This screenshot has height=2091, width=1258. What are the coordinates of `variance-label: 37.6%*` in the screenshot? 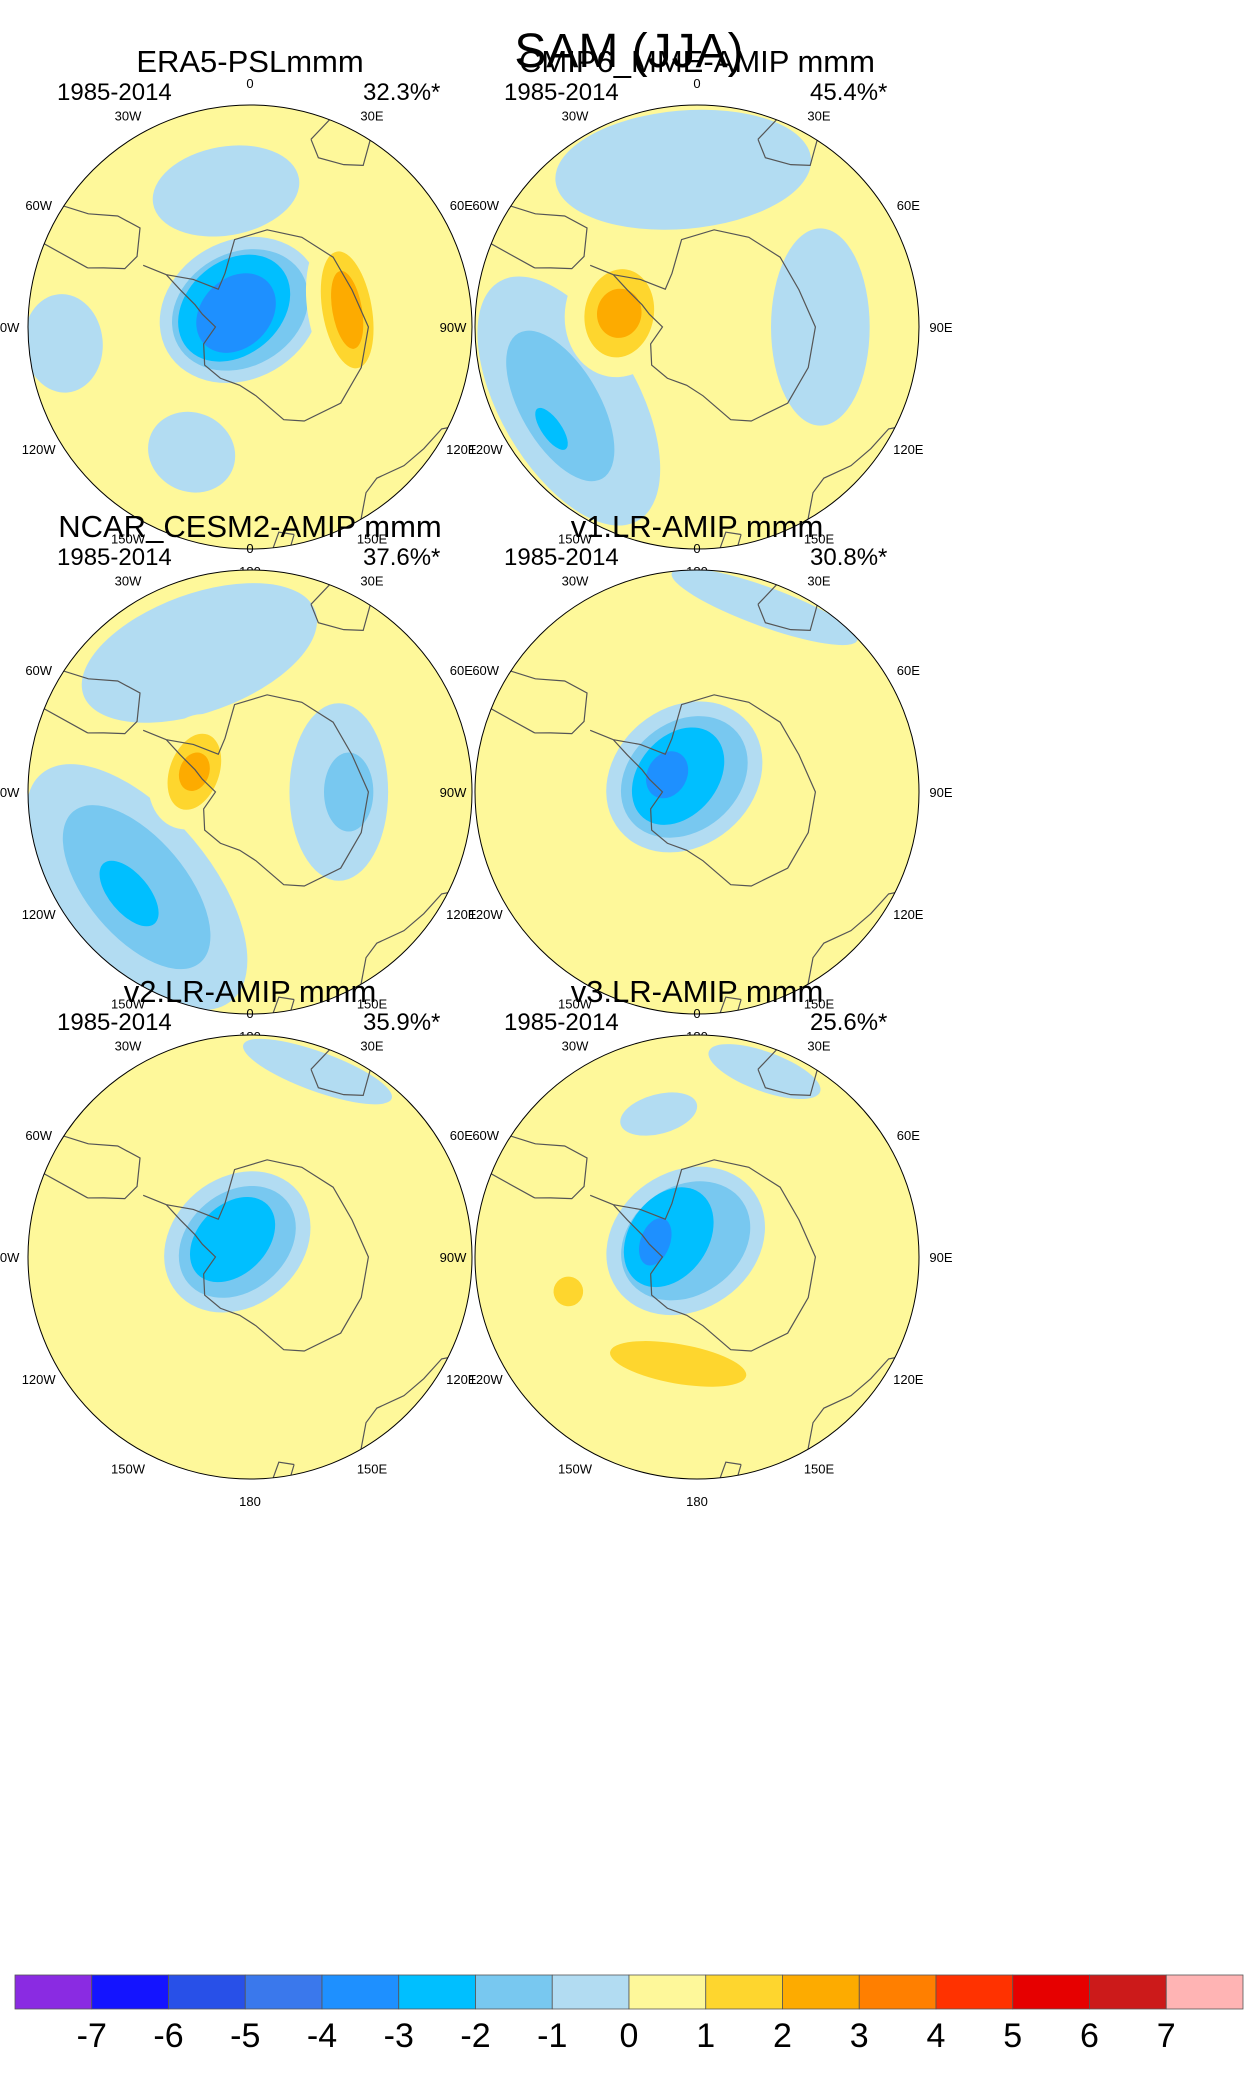 It's located at (401, 557).